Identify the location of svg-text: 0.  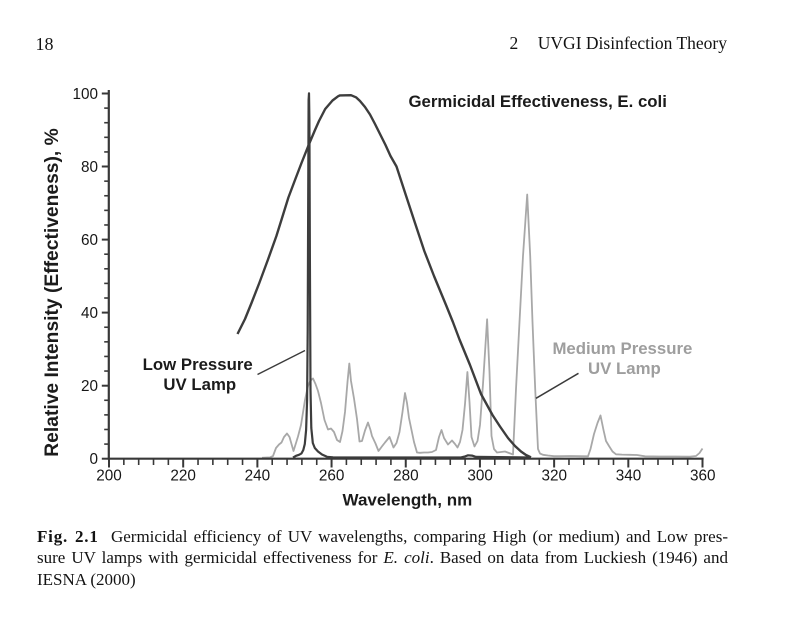
(93, 459).